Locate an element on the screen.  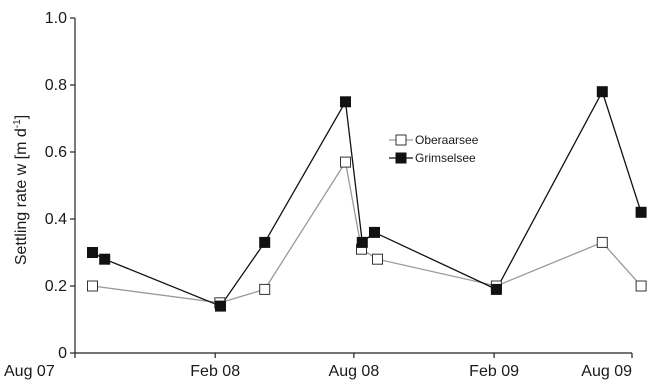
y-tick-label: 0.2 is located at coordinates (56, 286).